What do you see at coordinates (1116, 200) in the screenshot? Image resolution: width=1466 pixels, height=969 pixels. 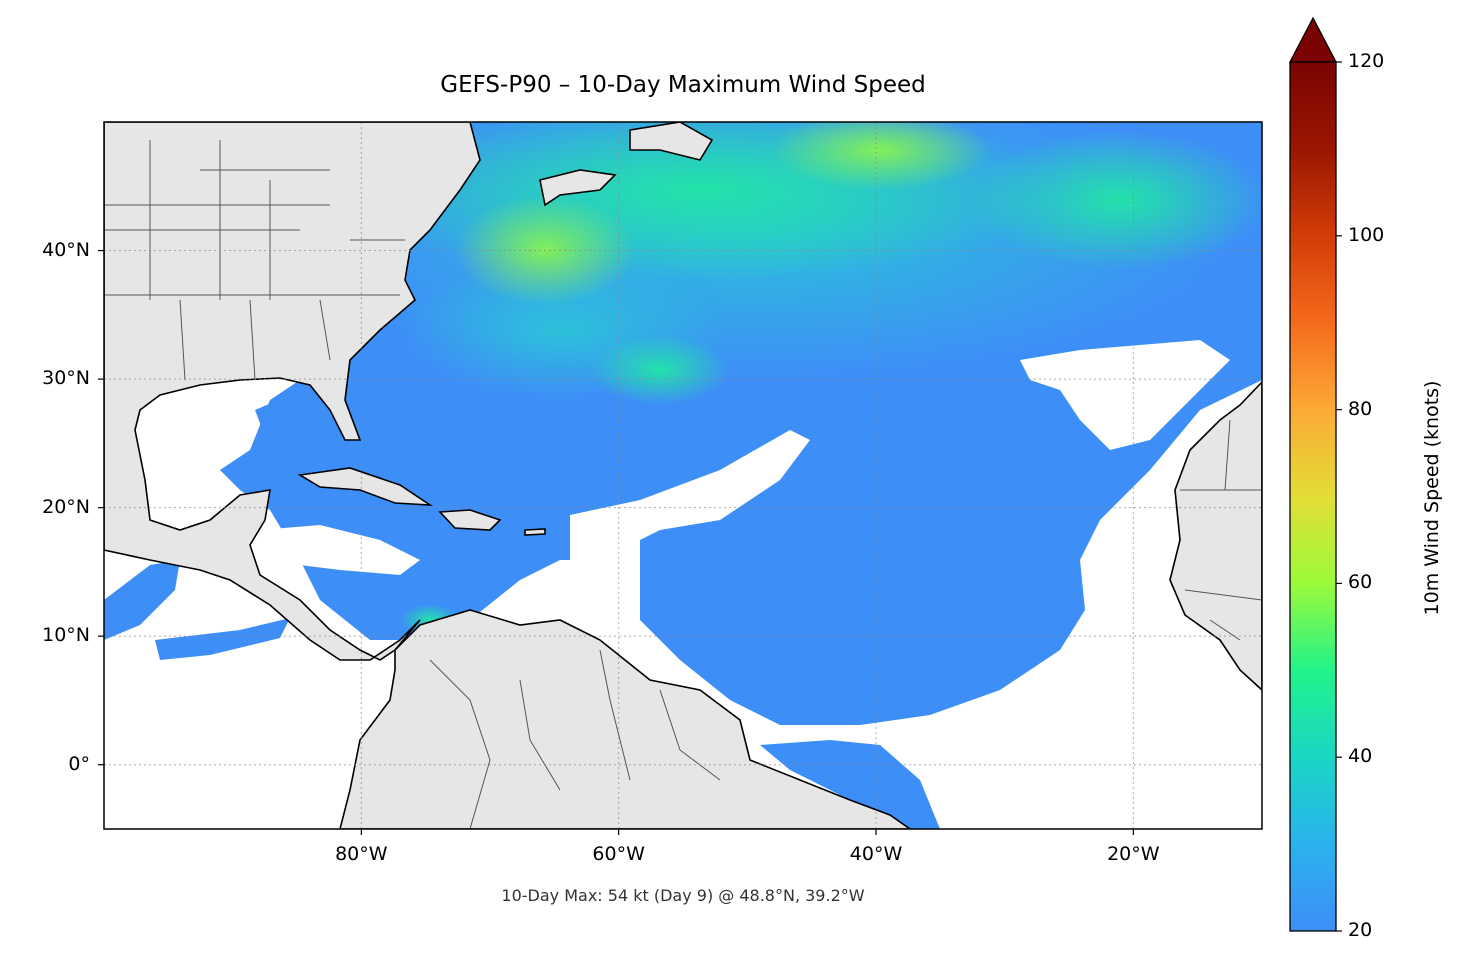 I see `wind-field-teal-east` at bounding box center [1116, 200].